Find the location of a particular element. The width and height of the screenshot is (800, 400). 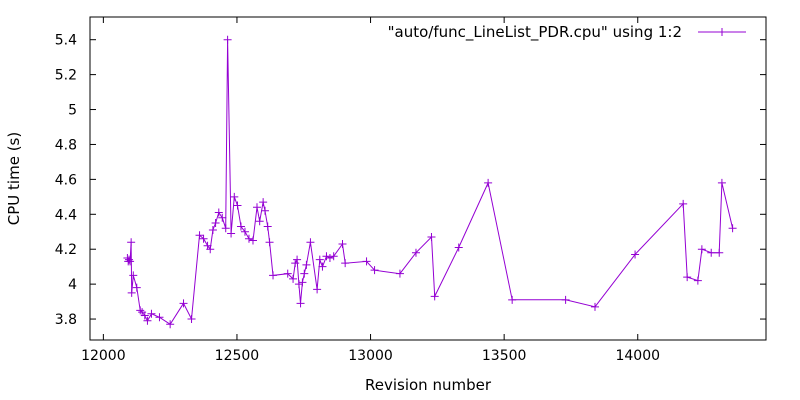

y-tick-label: 4.8 is located at coordinates (66, 145).